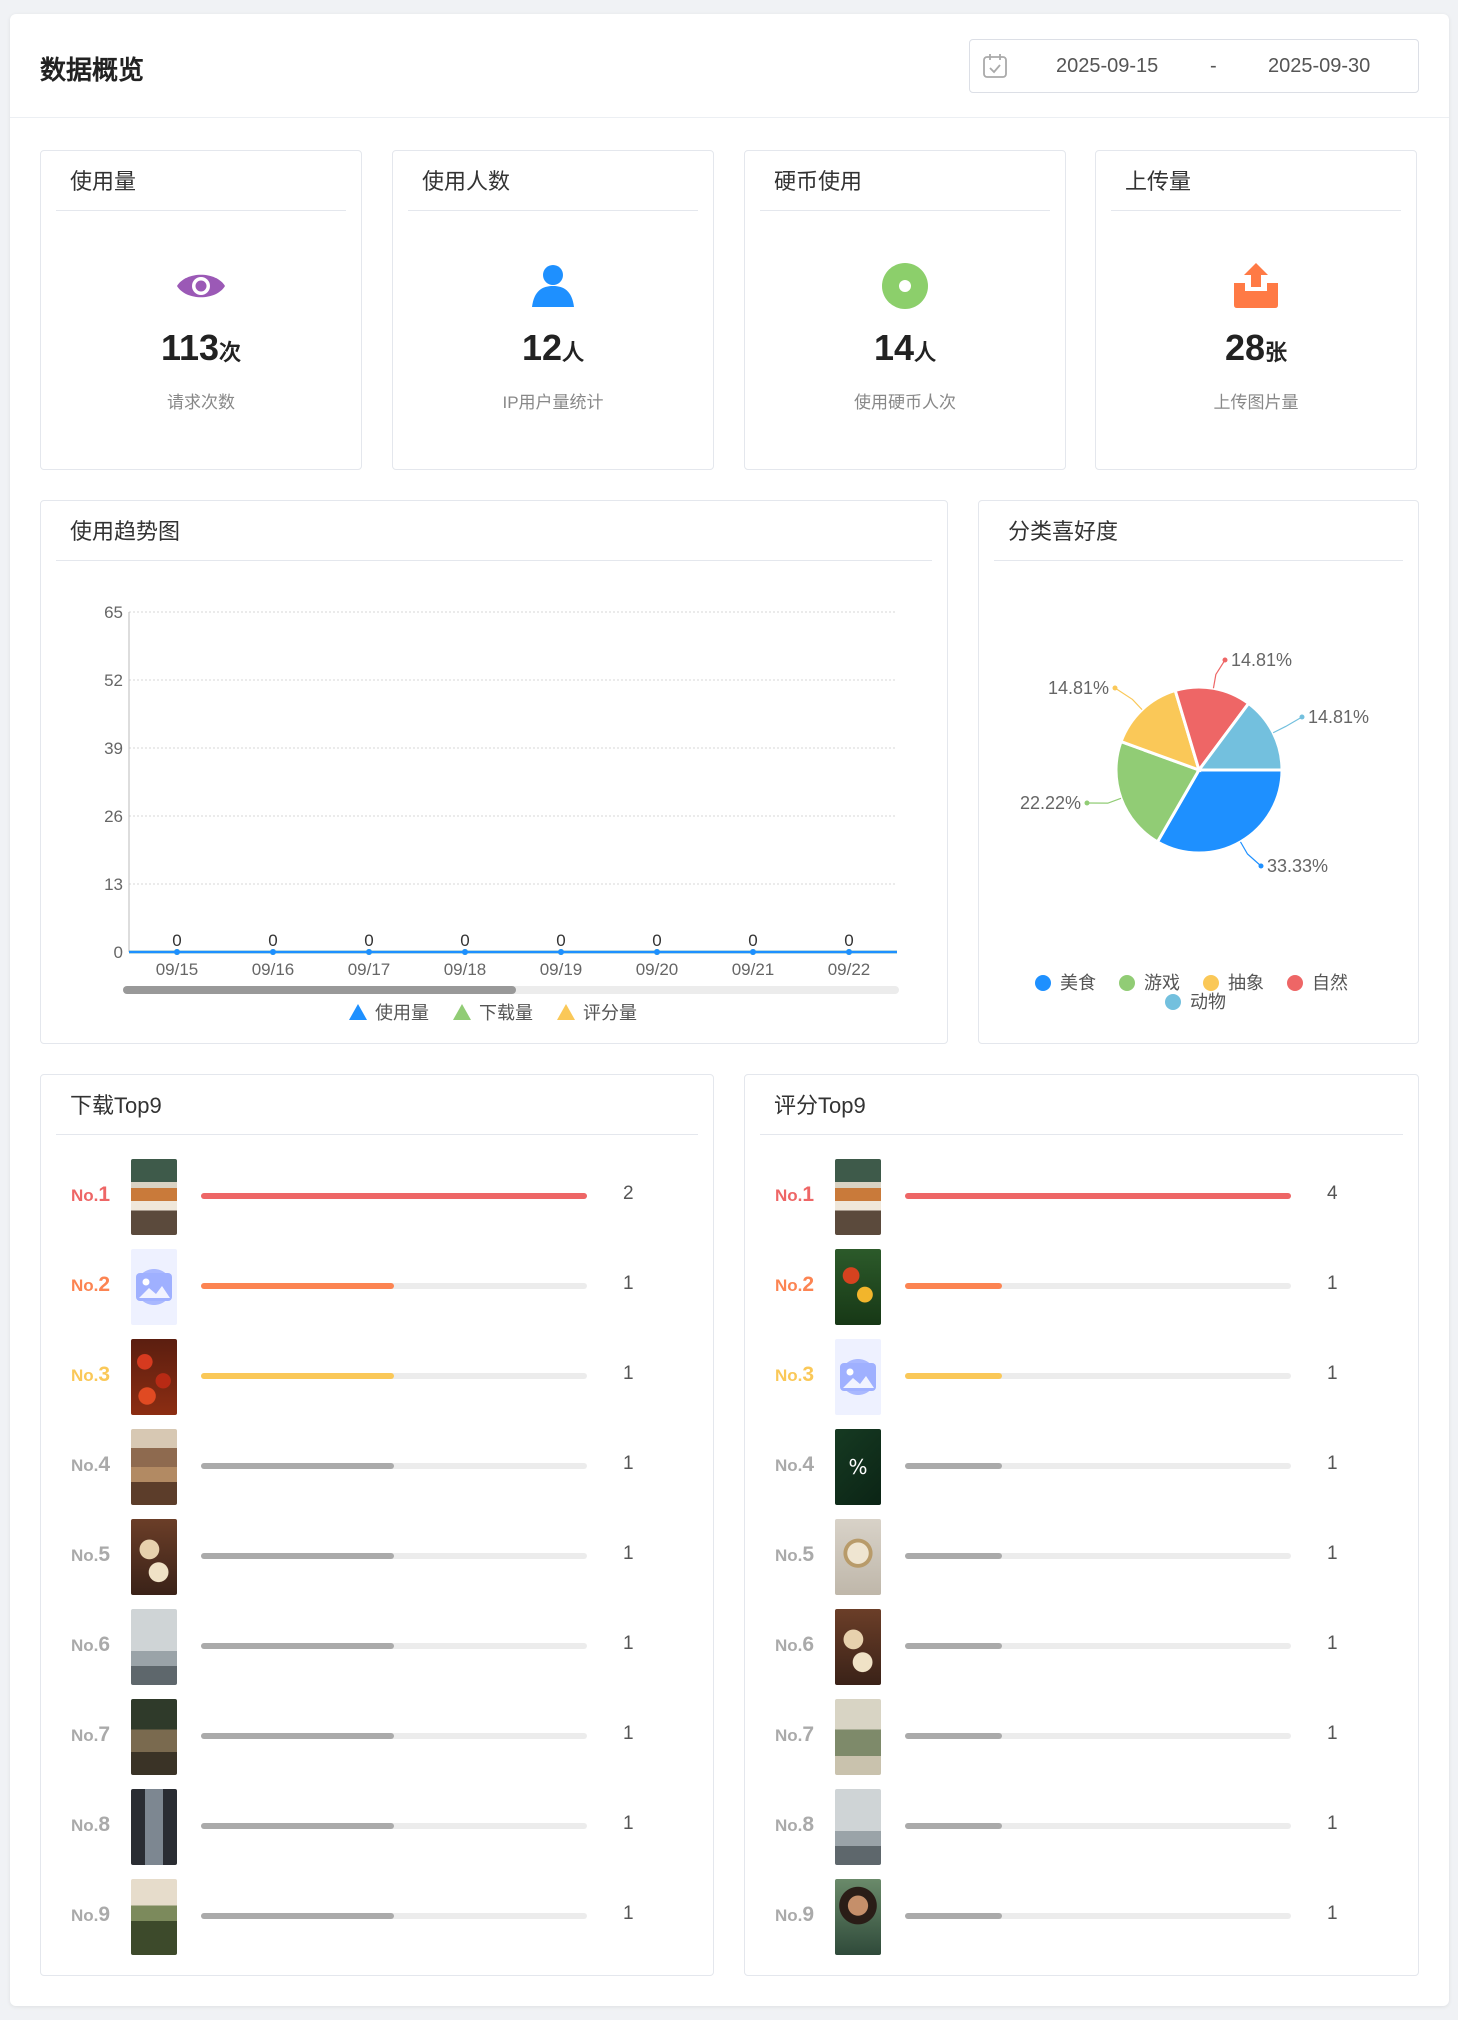 The width and height of the screenshot is (1458, 2020). Describe the element at coordinates (1256, 310) in the screenshot. I see `stat-card-uploads: 上传量 28张 上传图片量` at that location.